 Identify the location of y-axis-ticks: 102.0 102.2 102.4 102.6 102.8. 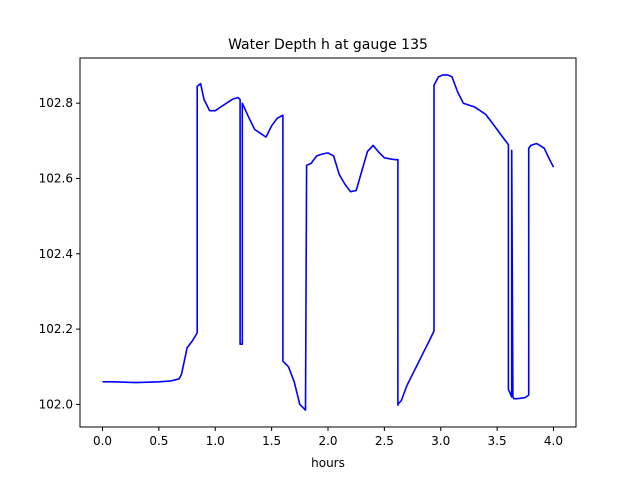
(59, 253).